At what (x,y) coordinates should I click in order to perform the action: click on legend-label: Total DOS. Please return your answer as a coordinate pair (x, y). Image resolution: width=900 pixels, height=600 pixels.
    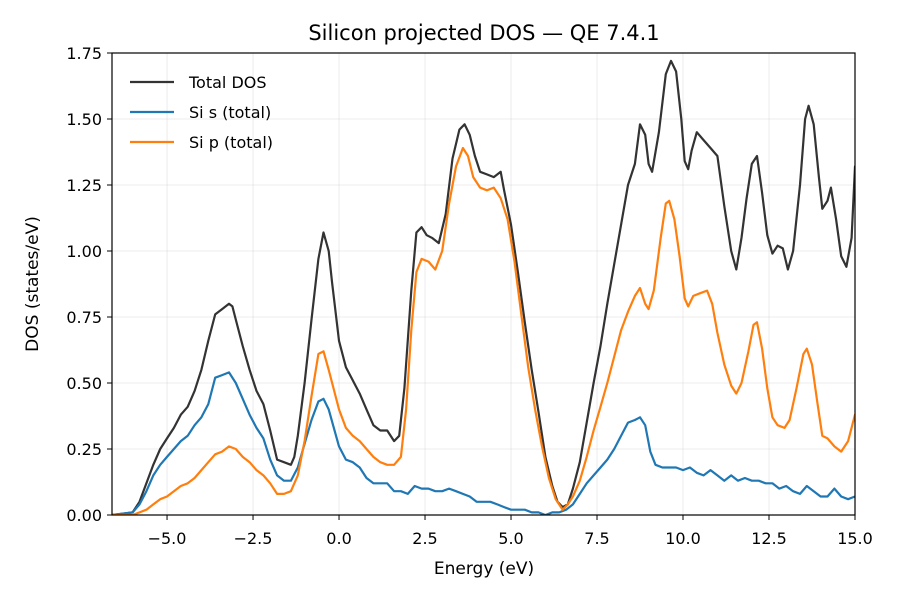
    Looking at the image, I should click on (227, 82).